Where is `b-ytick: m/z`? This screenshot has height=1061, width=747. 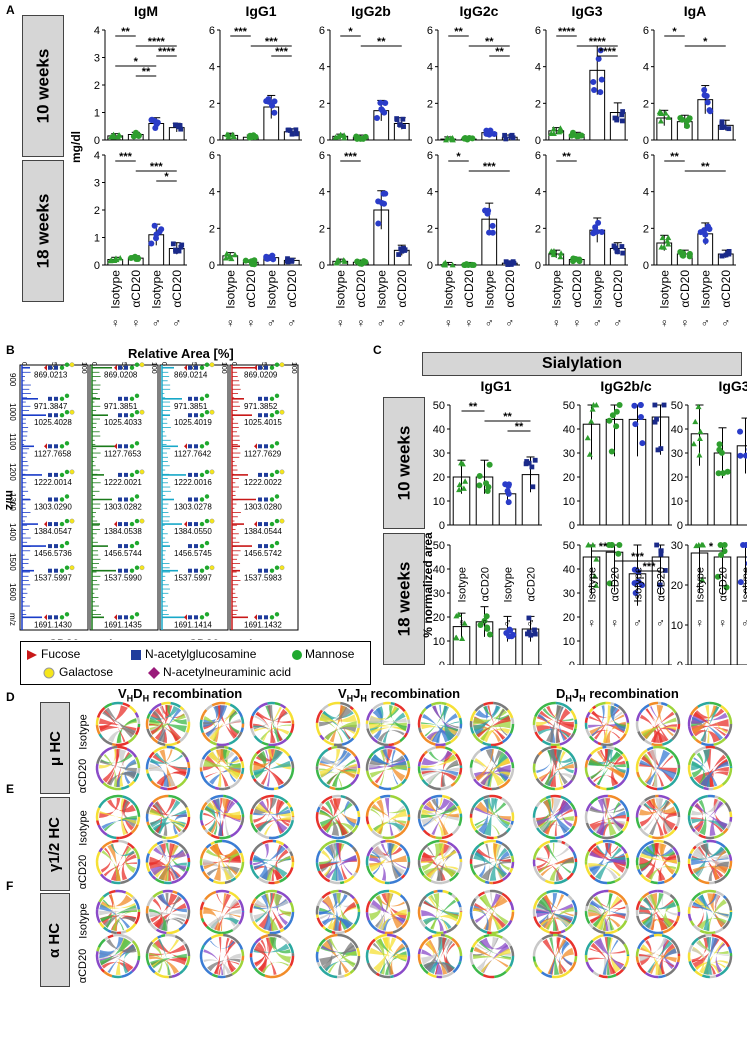
b-ytick: m/z is located at coordinates (12, 619).